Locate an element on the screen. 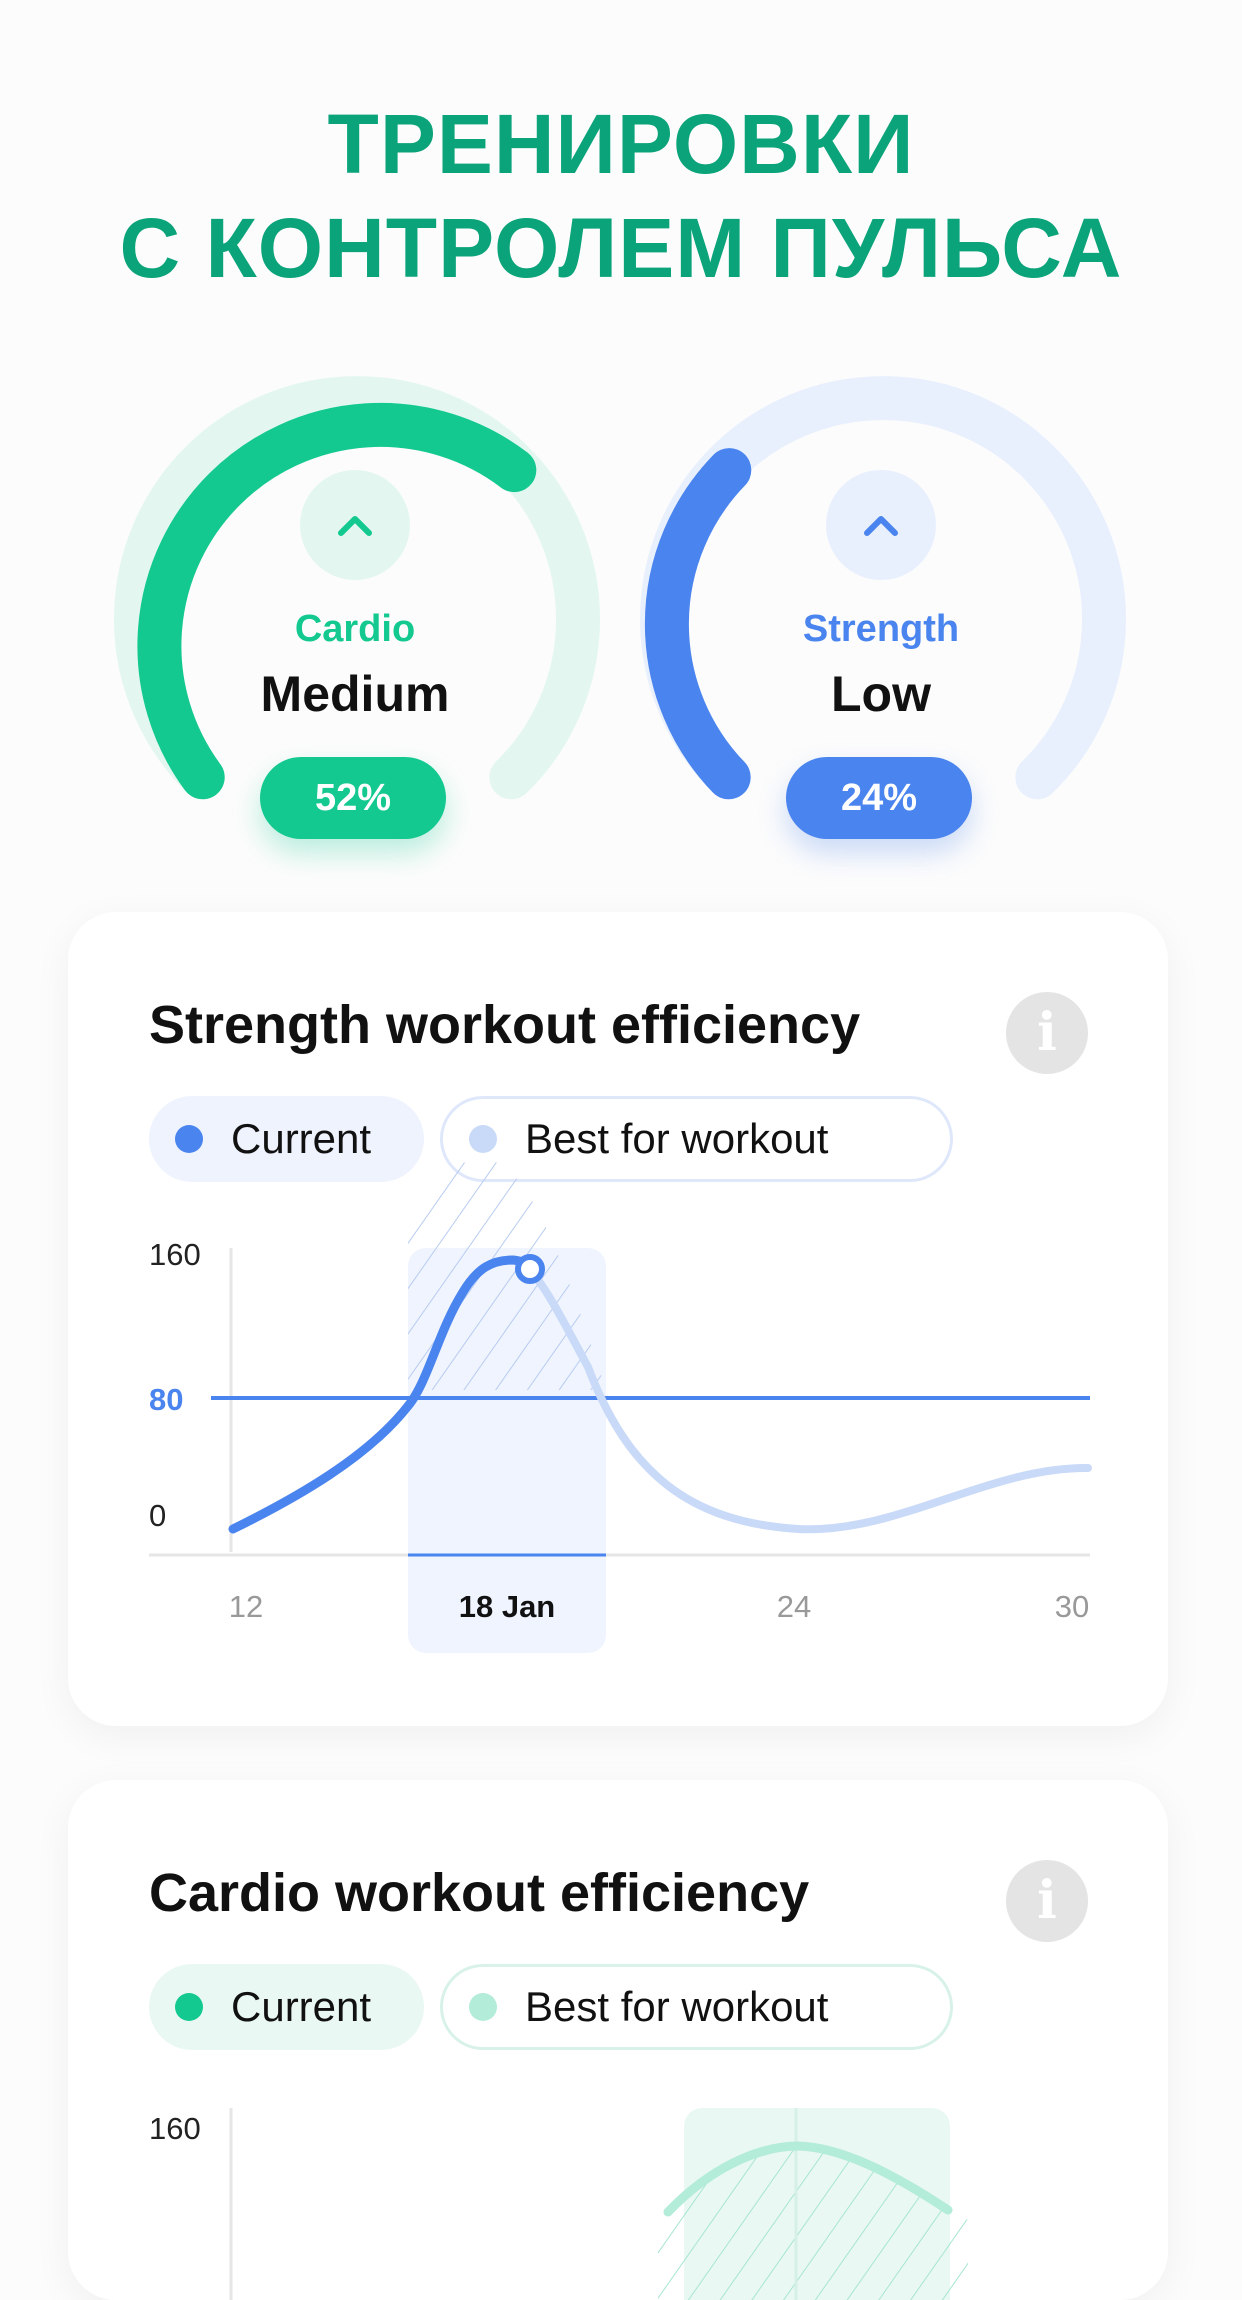  current-series-line is located at coordinates (381, 1394).